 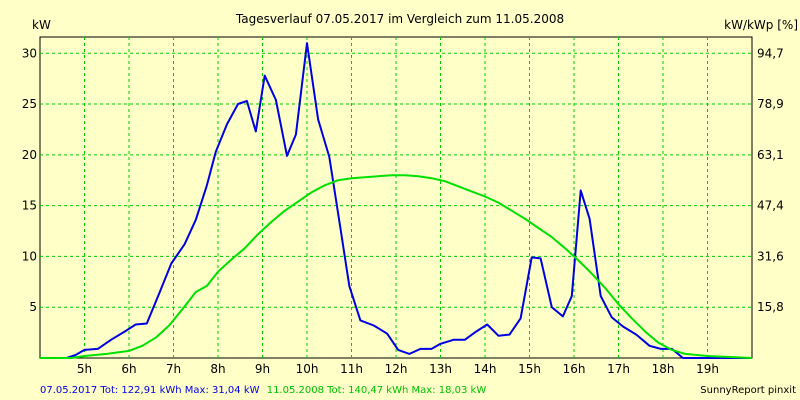 What do you see at coordinates (770, 307) in the screenshot?
I see `right-tick-label: 15,8` at bounding box center [770, 307].